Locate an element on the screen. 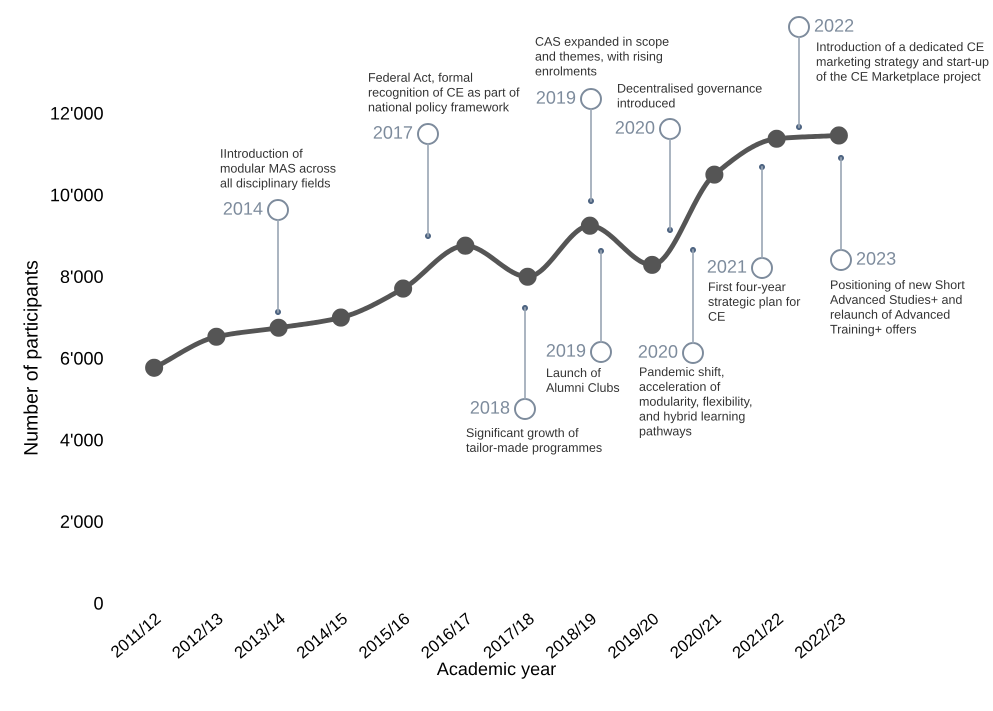 This screenshot has height=711, width=993. annotation: Launch of Alumni Clubs is located at coordinates (583, 380).